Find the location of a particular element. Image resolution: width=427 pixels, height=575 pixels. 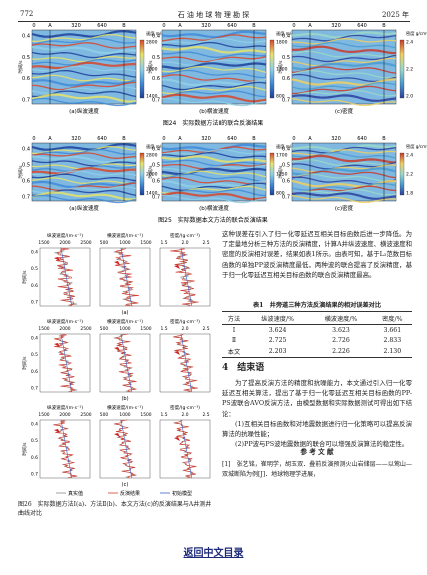

table-cell: 2.833 is located at coordinates (392, 340).